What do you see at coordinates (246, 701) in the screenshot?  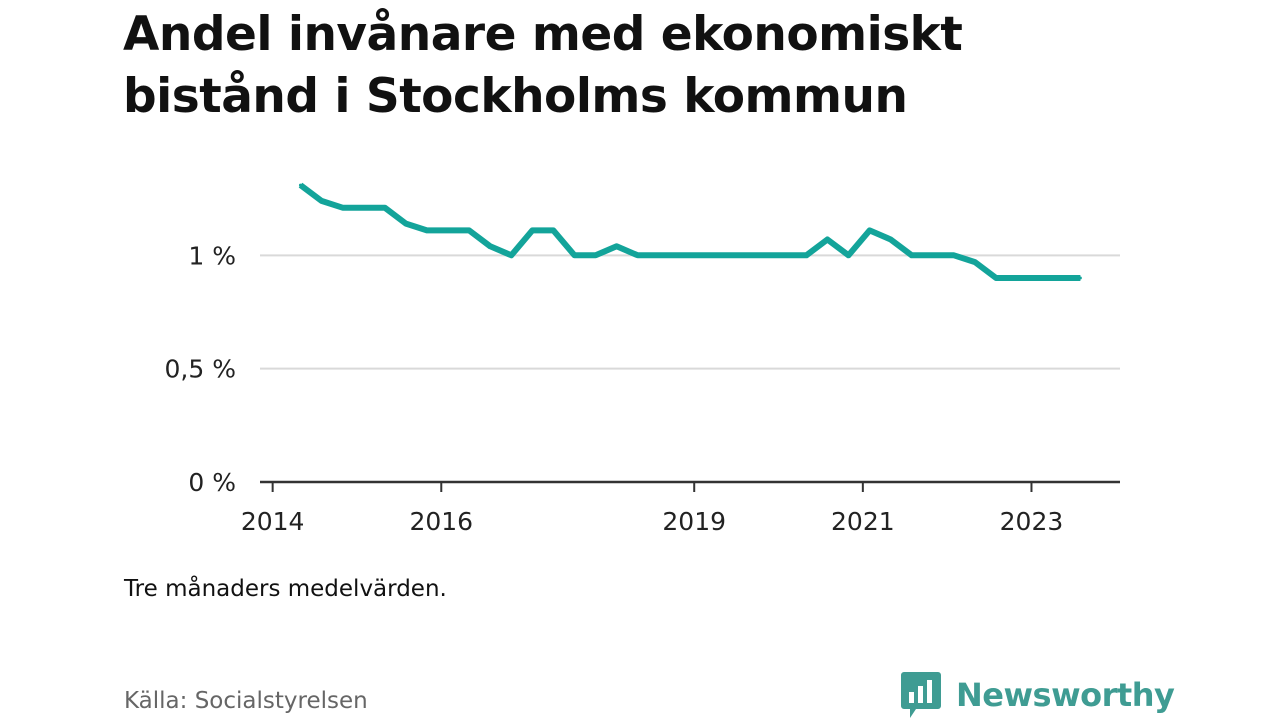 I see `source-text: Källa: Socialstyrelsen` at bounding box center [246, 701].